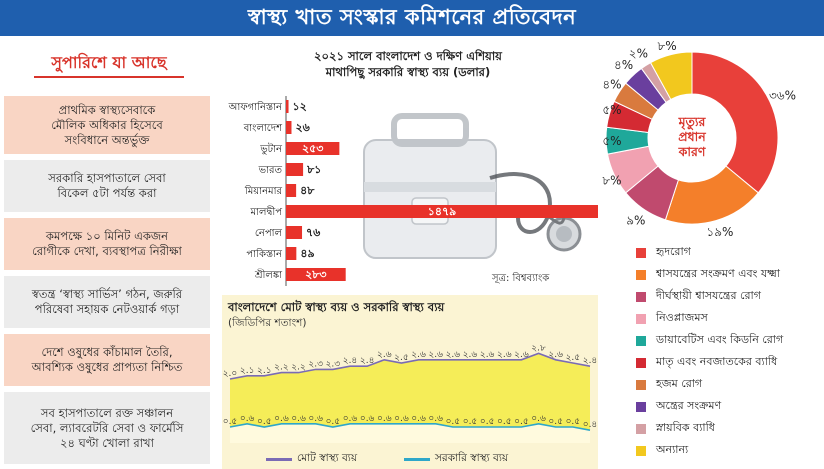 This screenshot has height=469, width=824. I want to click on data-label-total: ২.৮, so click(538, 348).